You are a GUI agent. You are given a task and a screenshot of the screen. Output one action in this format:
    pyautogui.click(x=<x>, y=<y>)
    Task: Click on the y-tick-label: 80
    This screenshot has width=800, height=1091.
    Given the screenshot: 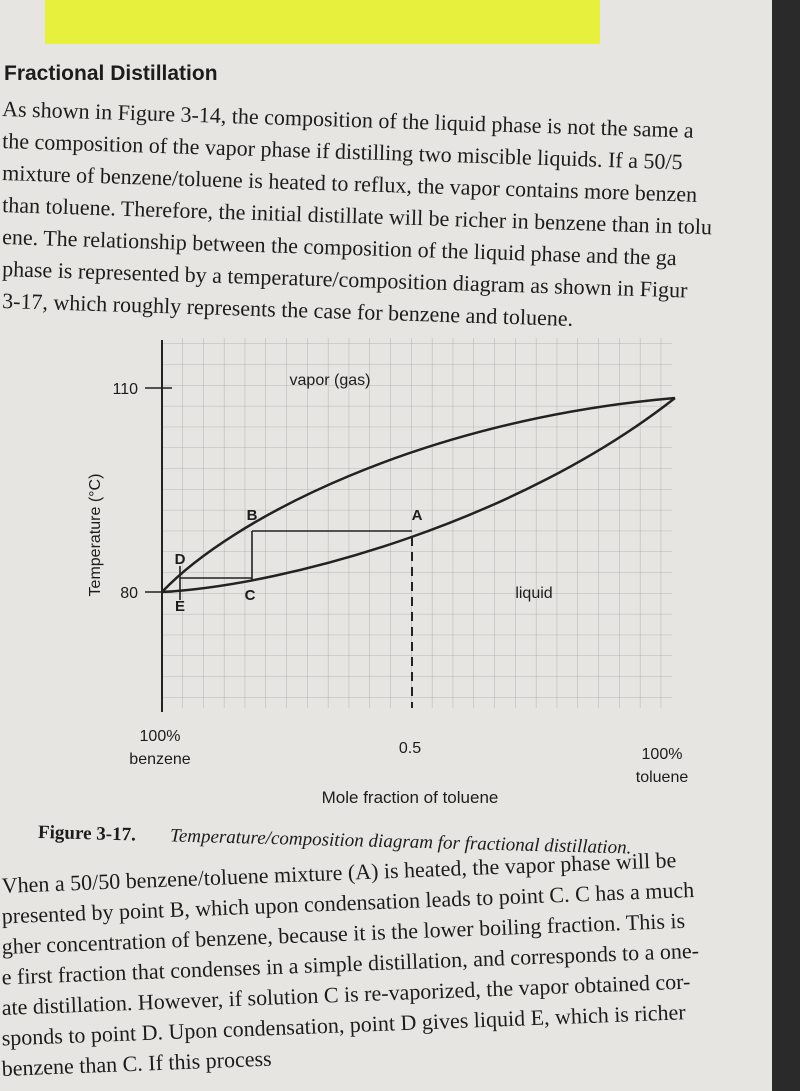 What is the action you would take?
    pyautogui.click(x=129, y=593)
    